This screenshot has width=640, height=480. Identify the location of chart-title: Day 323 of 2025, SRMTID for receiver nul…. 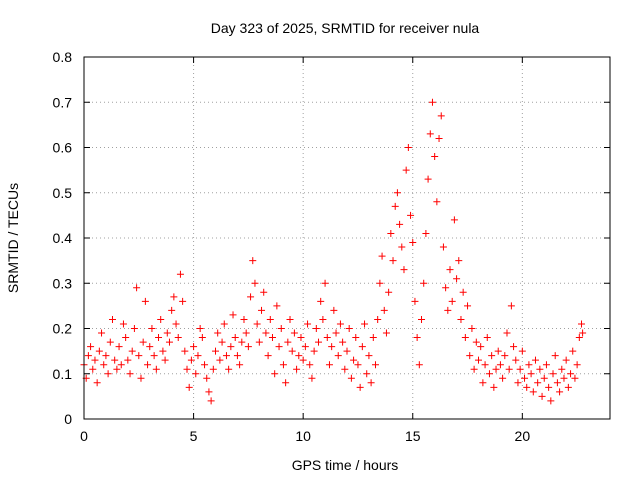
(345, 28).